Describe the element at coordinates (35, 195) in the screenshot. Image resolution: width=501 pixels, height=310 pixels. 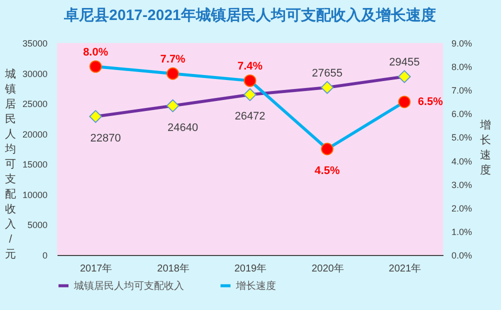
I see `y-tick-label: 10000` at that location.